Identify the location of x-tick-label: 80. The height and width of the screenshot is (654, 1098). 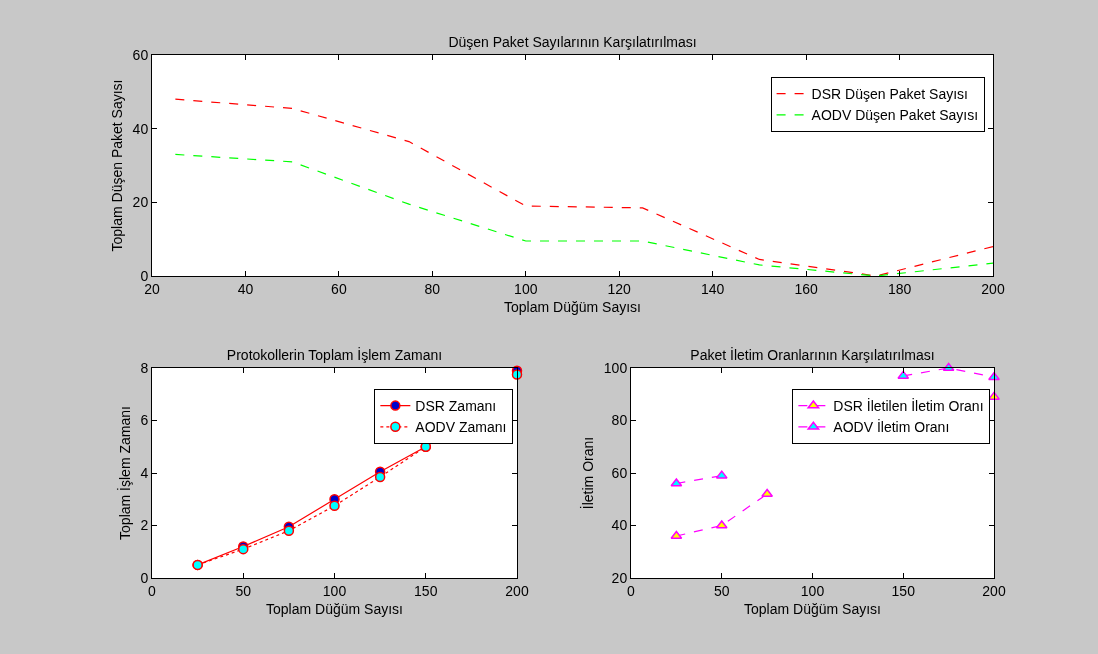
(432, 288).